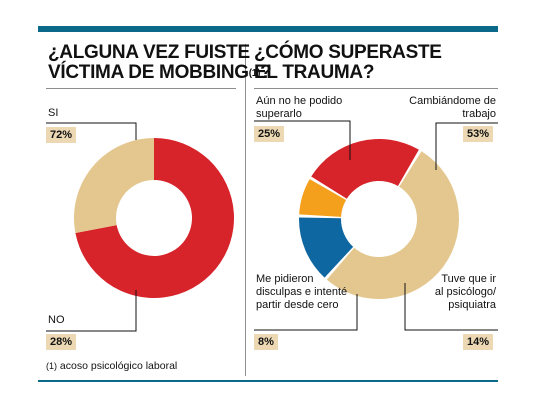 This screenshot has height=405, width=540. What do you see at coordinates (114, 185) in the screenshot?
I see `mobbing-slice-no` at bounding box center [114, 185].